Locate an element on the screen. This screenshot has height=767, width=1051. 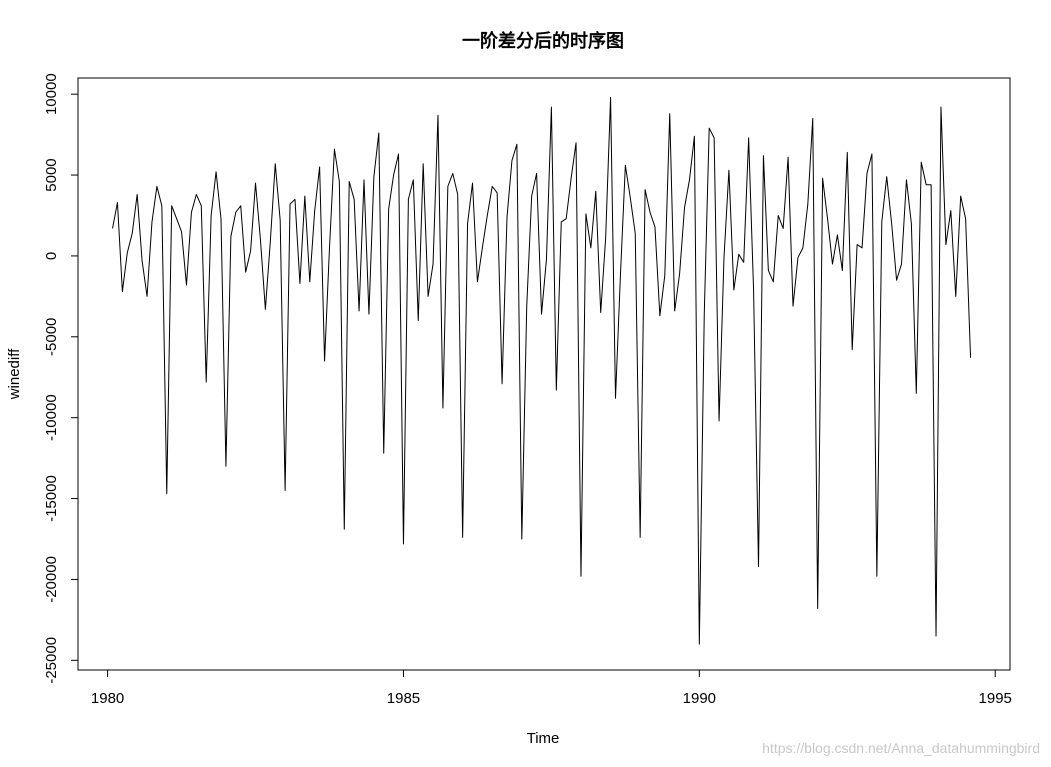
y-axis: -25000 -20000 -15000 -10000 -5000 0 5000 10000 is located at coordinates (61, 378).